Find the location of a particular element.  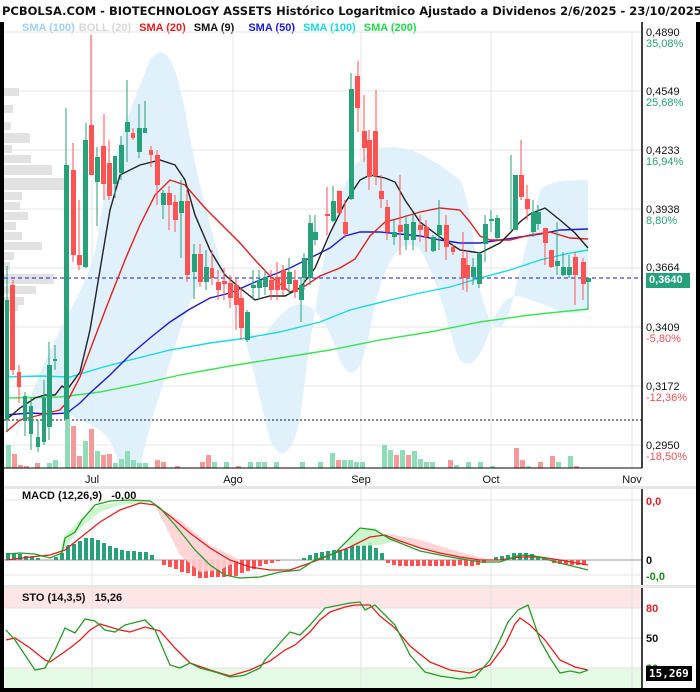

svg-text: 50 is located at coordinates (652, 639).